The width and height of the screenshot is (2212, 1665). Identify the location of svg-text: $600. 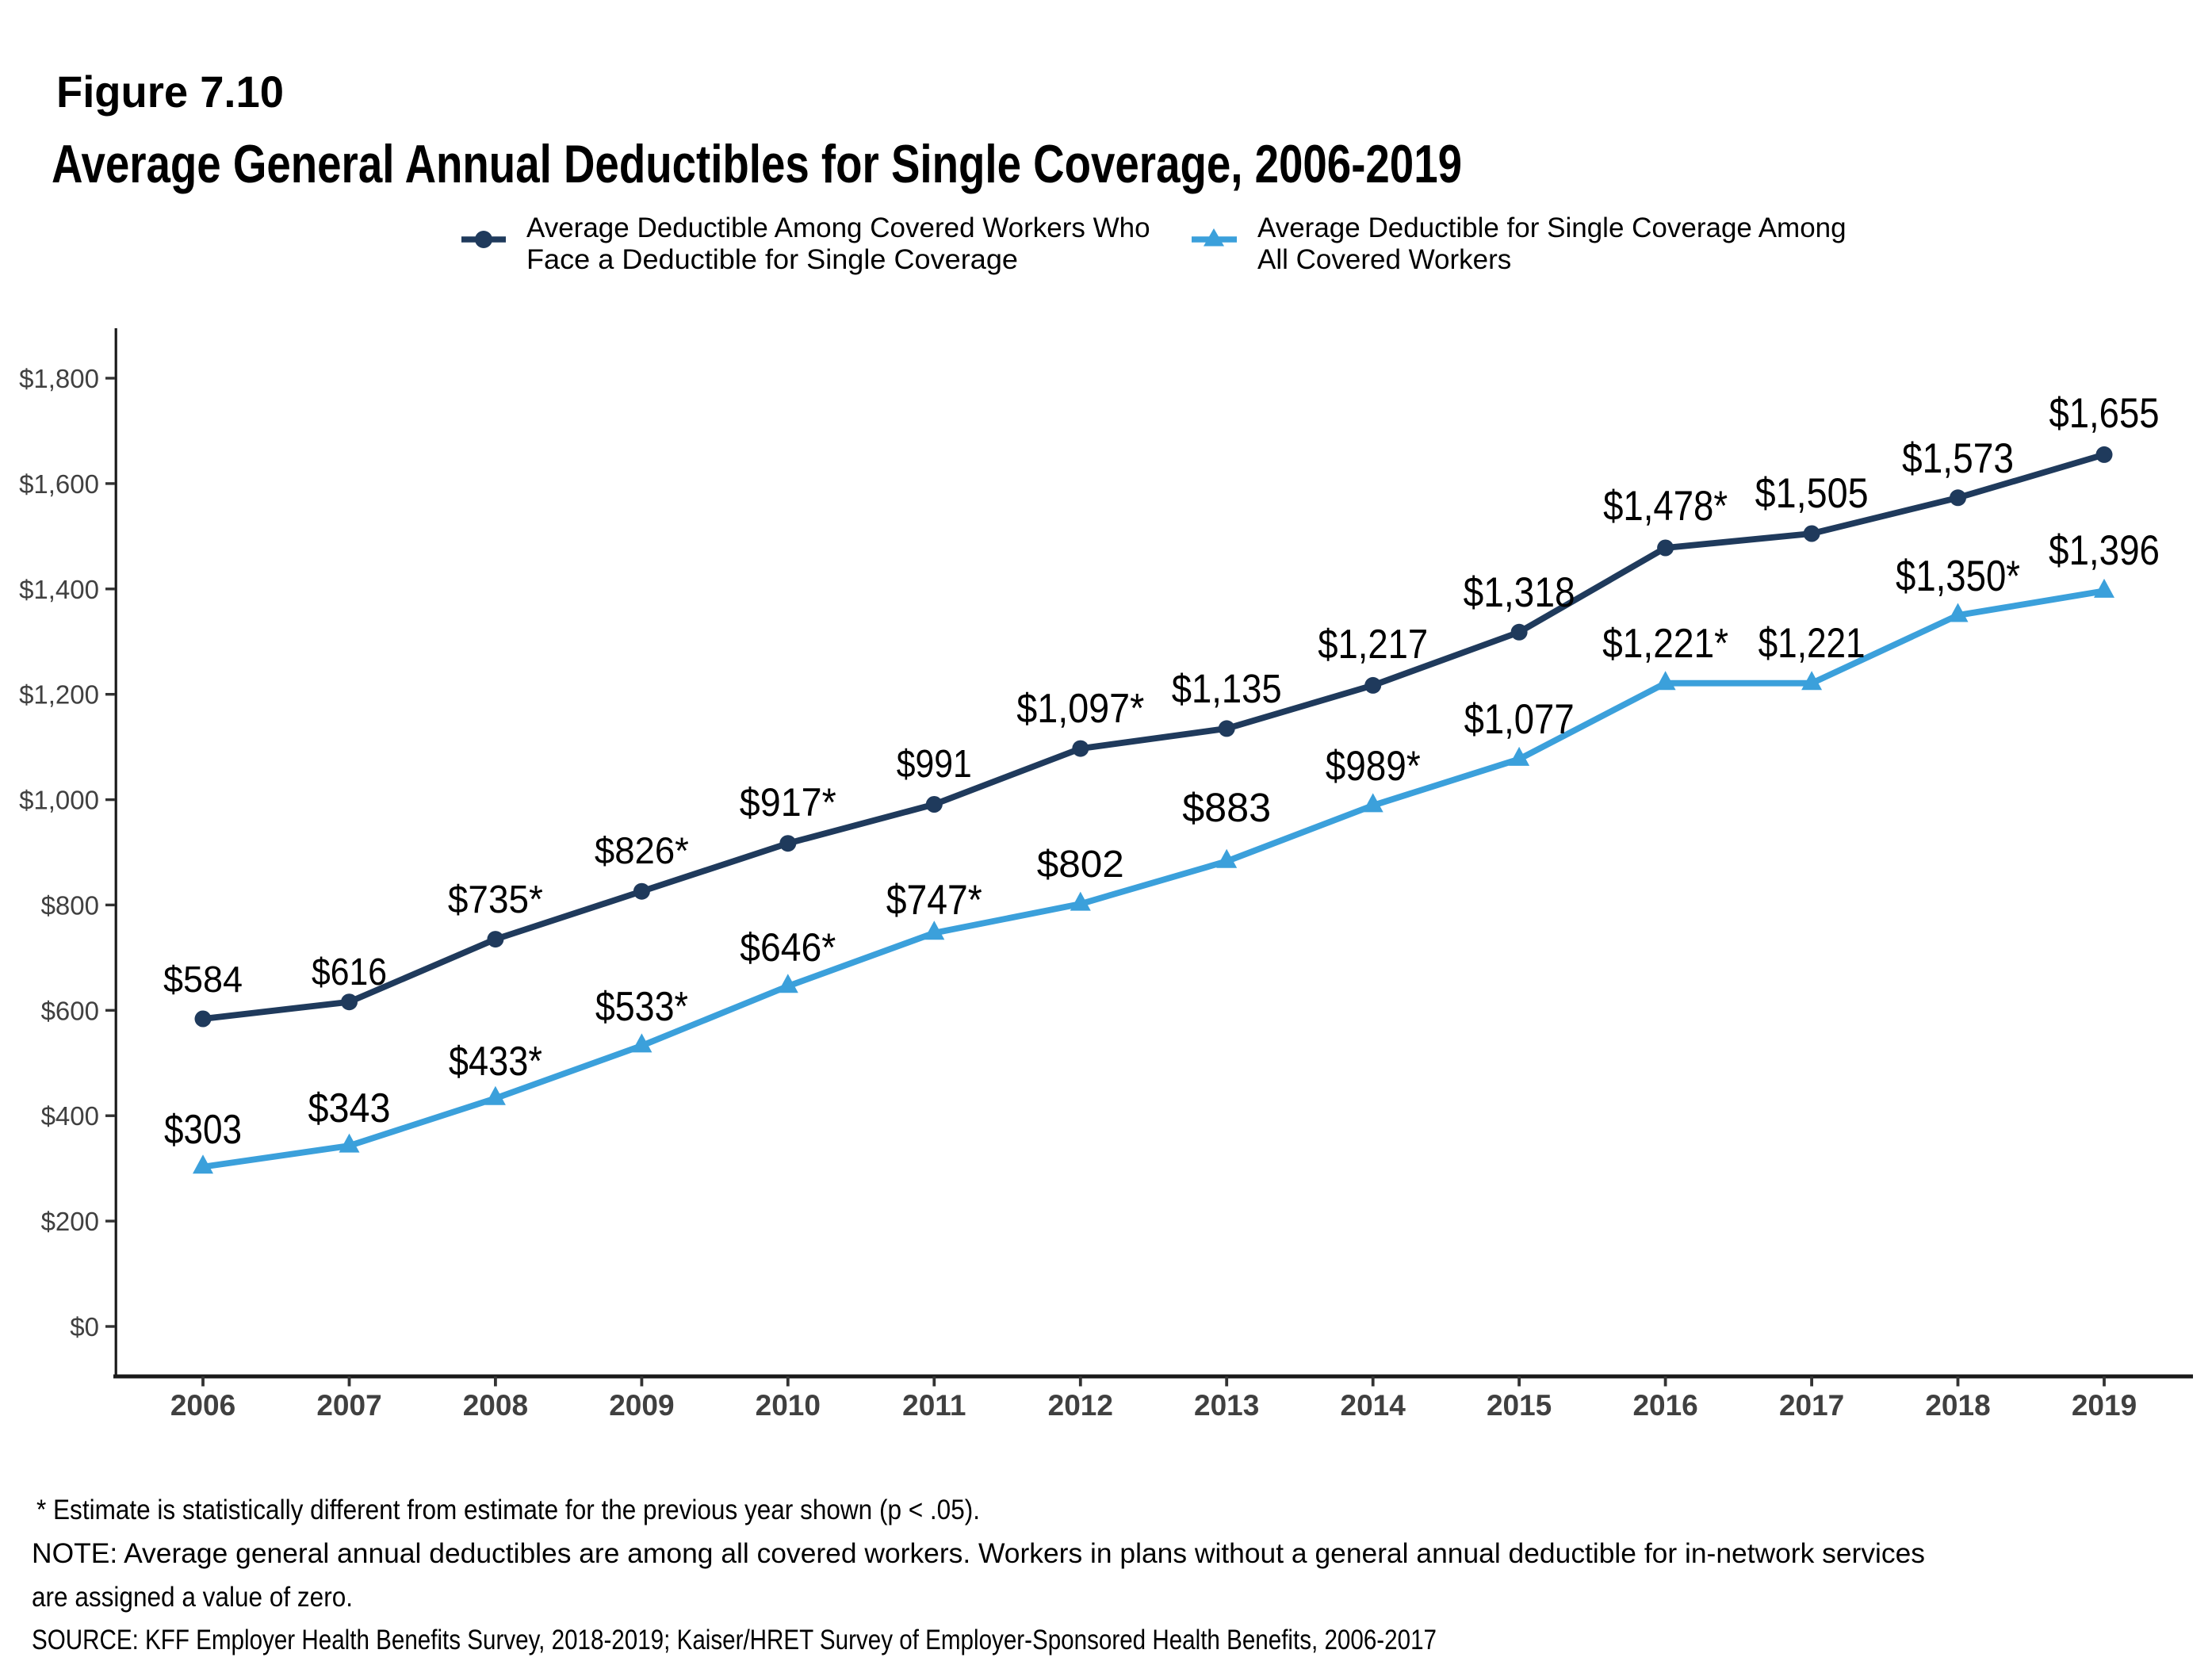
(70, 1010).